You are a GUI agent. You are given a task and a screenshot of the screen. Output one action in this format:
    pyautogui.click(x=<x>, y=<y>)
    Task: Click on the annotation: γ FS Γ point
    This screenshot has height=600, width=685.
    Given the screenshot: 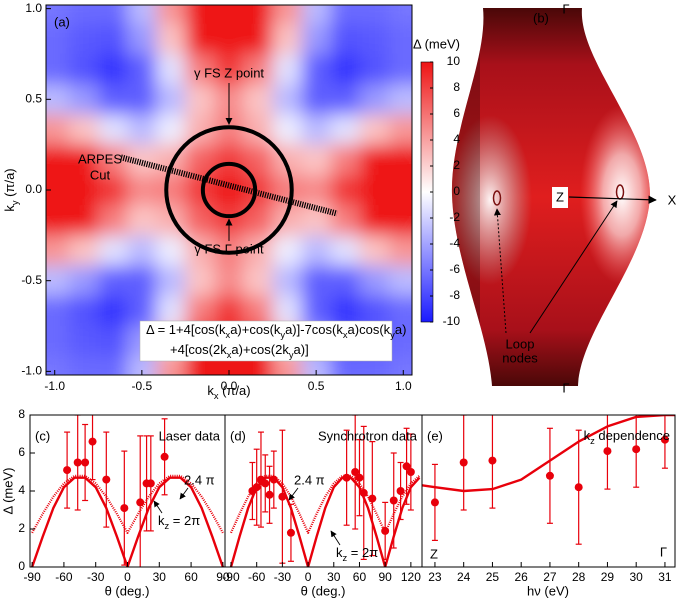 What is the action you would take?
    pyautogui.click(x=229, y=248)
    